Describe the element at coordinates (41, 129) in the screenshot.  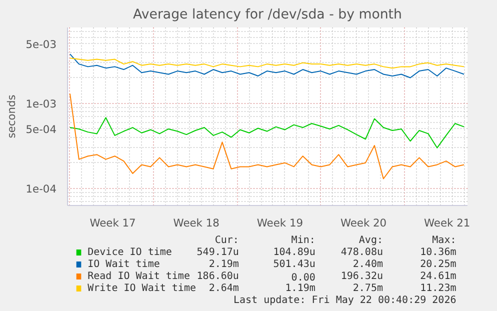
I see `y-tick-label: 5e-04` at that location.